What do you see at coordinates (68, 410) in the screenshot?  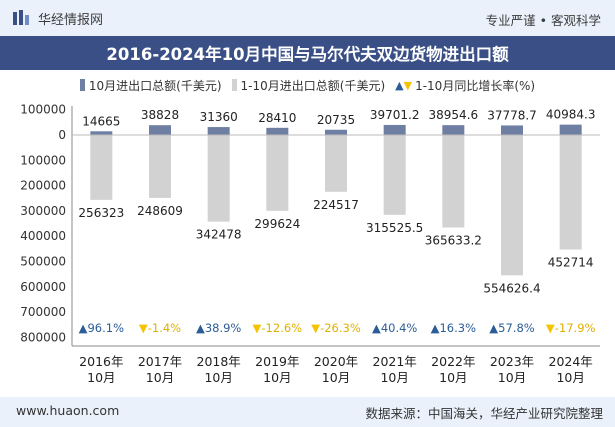 I see `footer-website: www.huaon.com` at bounding box center [68, 410].